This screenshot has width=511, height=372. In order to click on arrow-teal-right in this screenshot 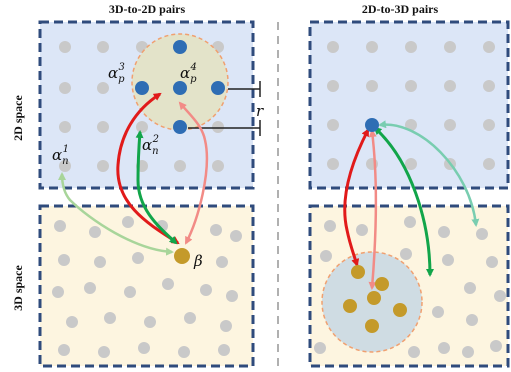, I will do `click(429, 173)`.